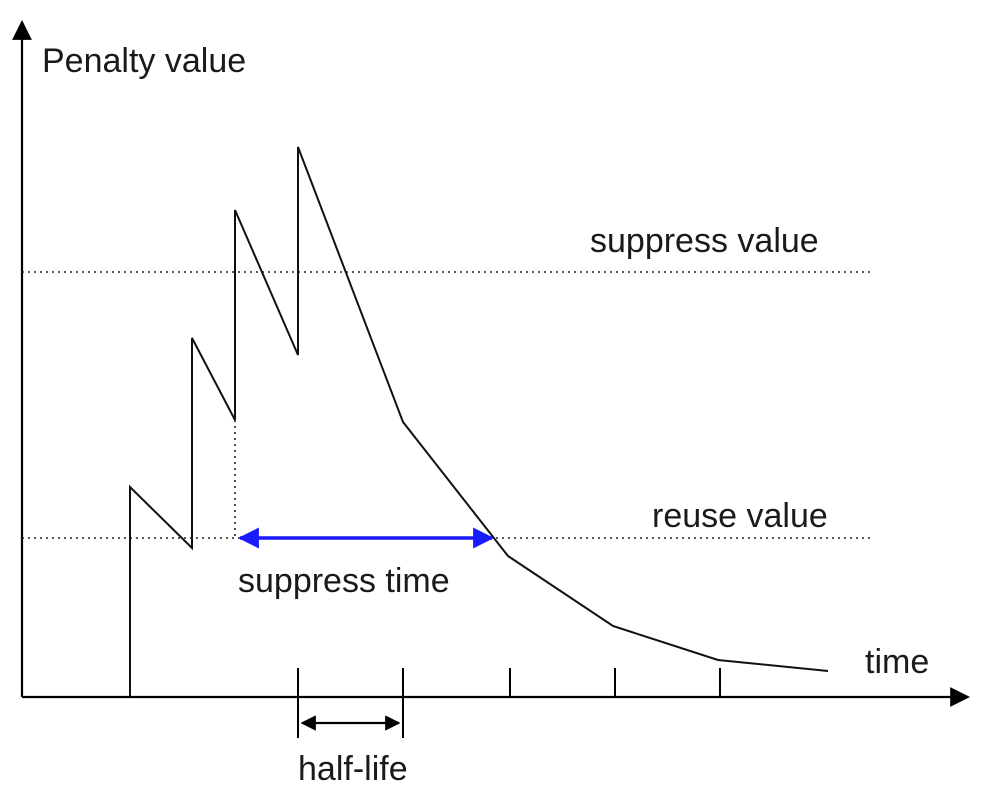 This screenshot has width=983, height=787. Describe the element at coordinates (740, 516) in the screenshot. I see `reuse-value-label: reuse value` at that location.